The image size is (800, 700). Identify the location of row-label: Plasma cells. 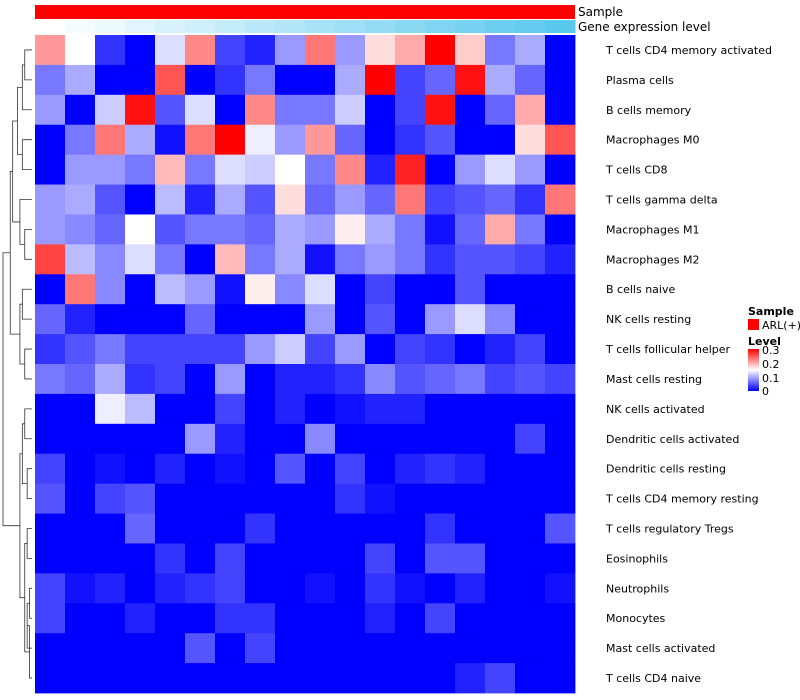
(640, 80).